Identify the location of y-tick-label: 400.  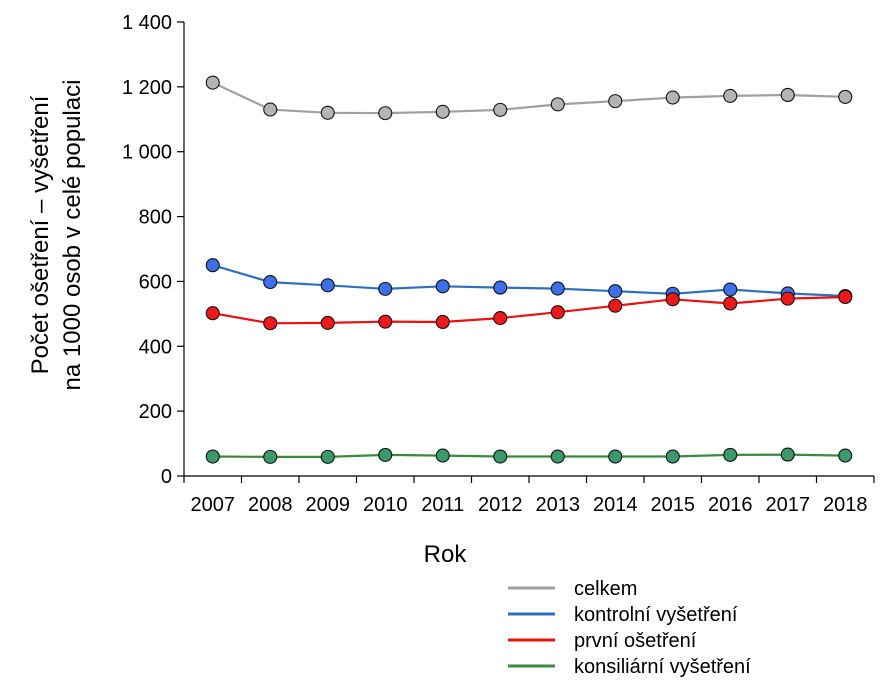
(155, 347).